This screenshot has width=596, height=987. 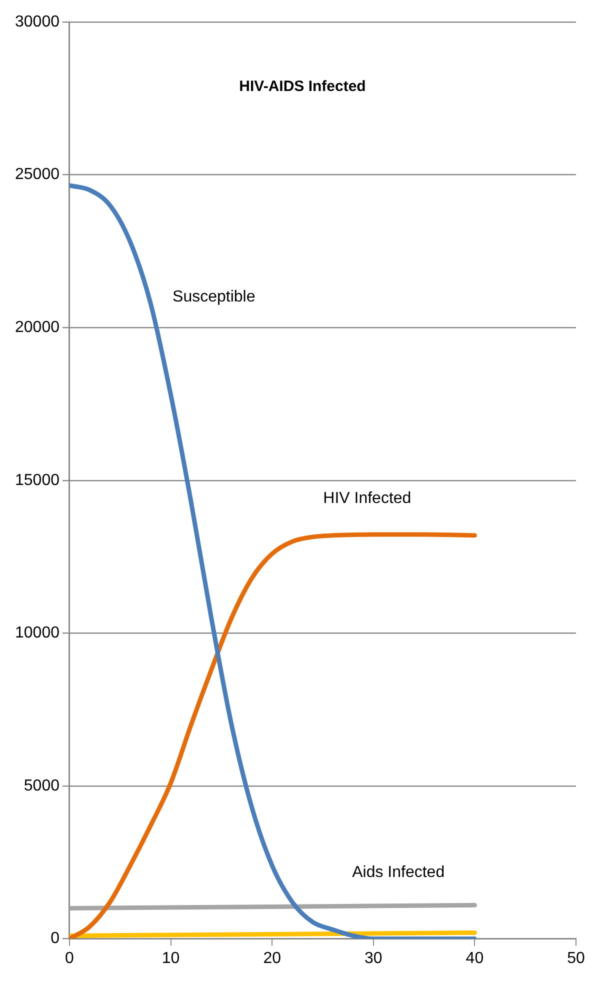 I want to click on text: HIV-AIDS Infected, so click(x=302, y=87).